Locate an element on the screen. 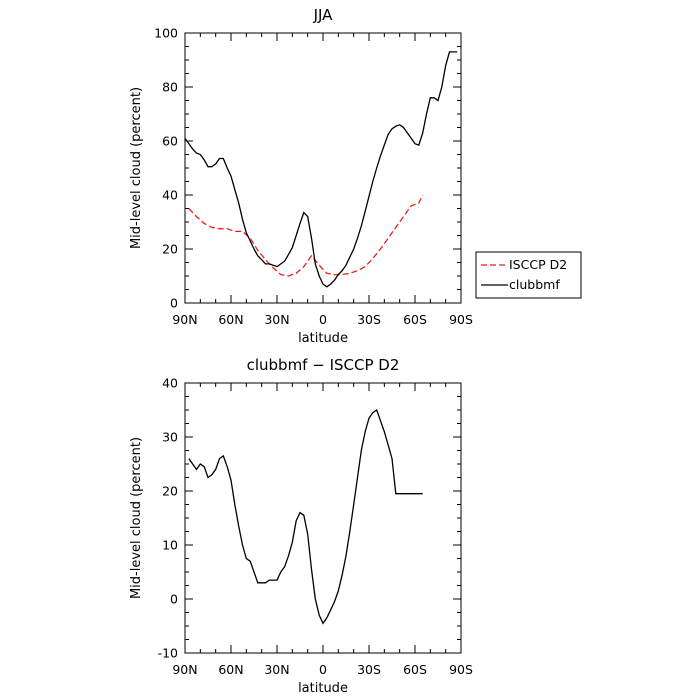  series-line-clubbmf is located at coordinates (321, 169).